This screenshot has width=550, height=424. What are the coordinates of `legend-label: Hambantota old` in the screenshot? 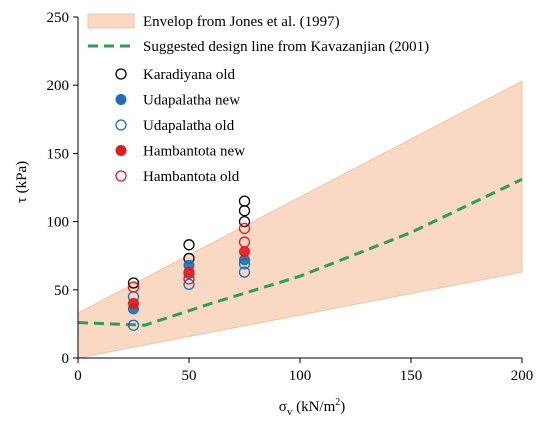 It's located at (191, 177).